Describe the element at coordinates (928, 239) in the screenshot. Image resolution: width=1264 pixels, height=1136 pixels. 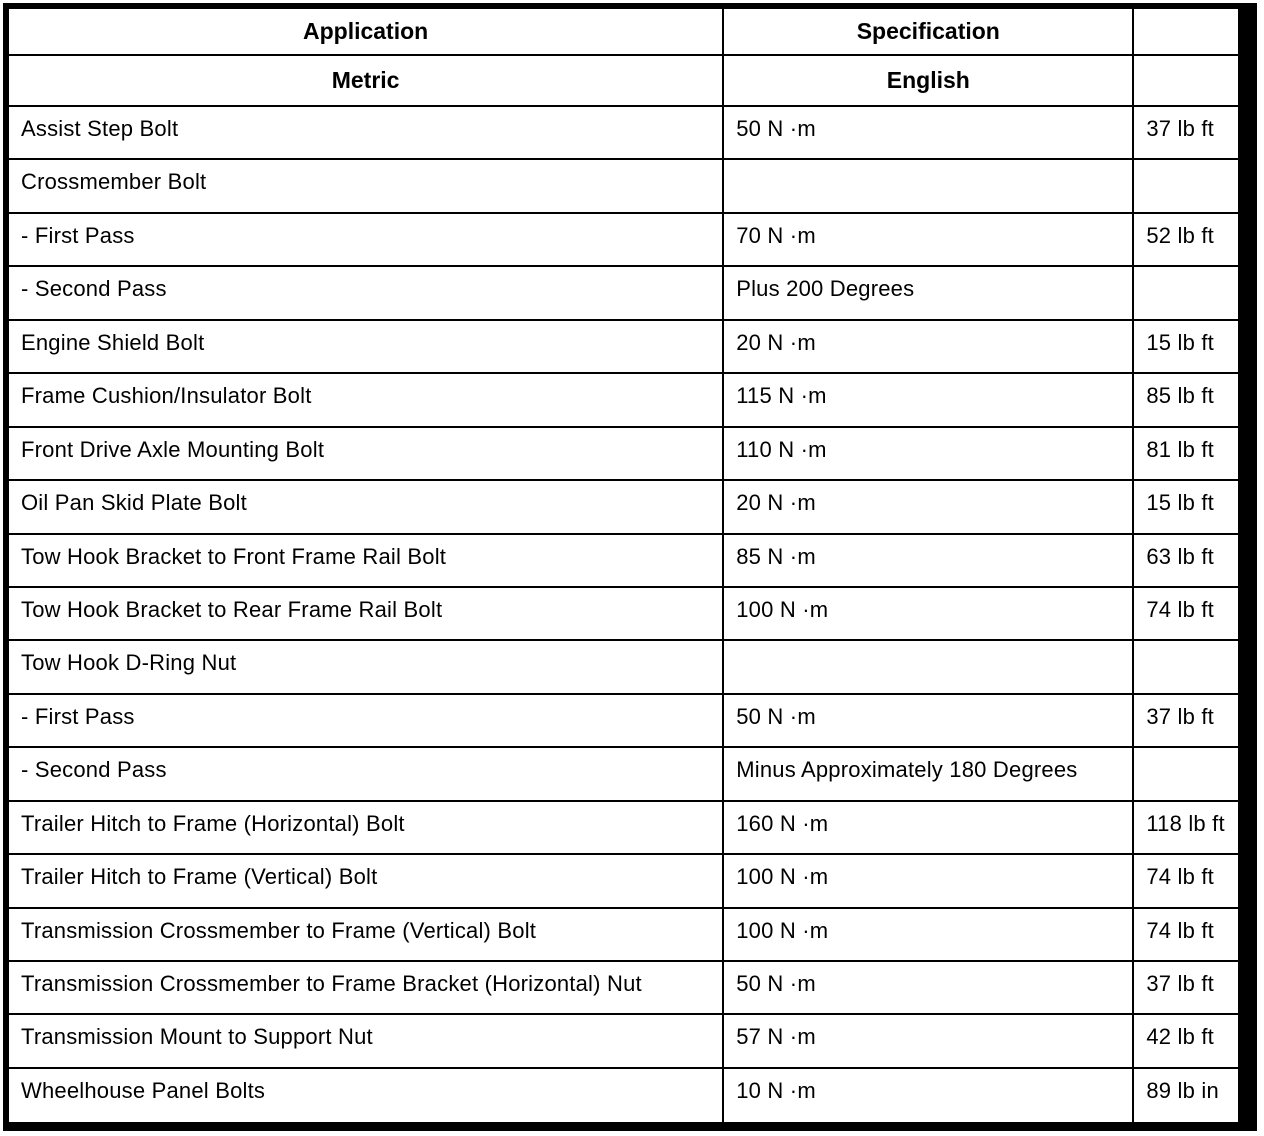
I see `cell-metric: 70 N ·m` at that location.